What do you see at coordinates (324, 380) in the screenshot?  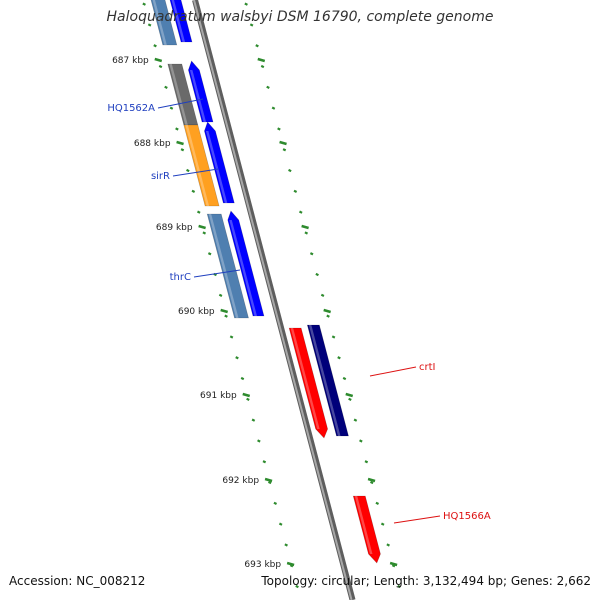 I see `gene-box-crti-shine` at bounding box center [324, 380].